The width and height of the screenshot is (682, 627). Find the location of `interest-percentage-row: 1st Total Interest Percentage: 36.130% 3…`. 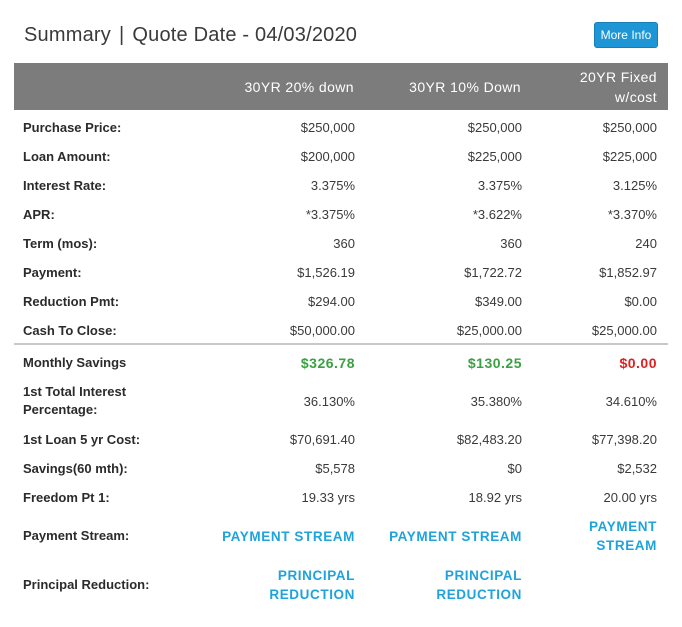

interest-percentage-row: 1st Total Interest Percentage: 36.130% 3… is located at coordinates (341, 403).